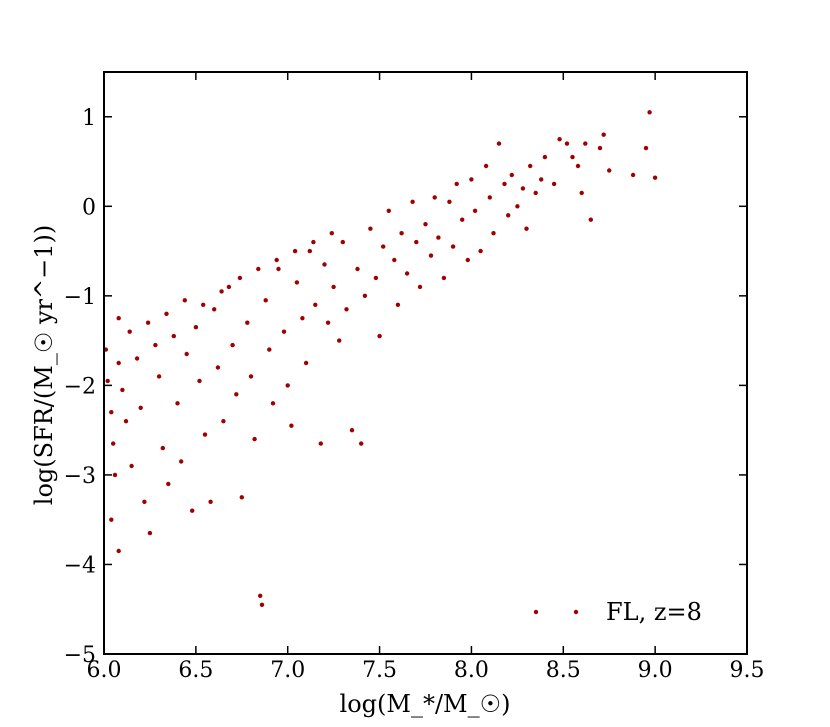 The image size is (830, 727). I want to click on x-tick-label-6: 9.0, so click(655, 670).